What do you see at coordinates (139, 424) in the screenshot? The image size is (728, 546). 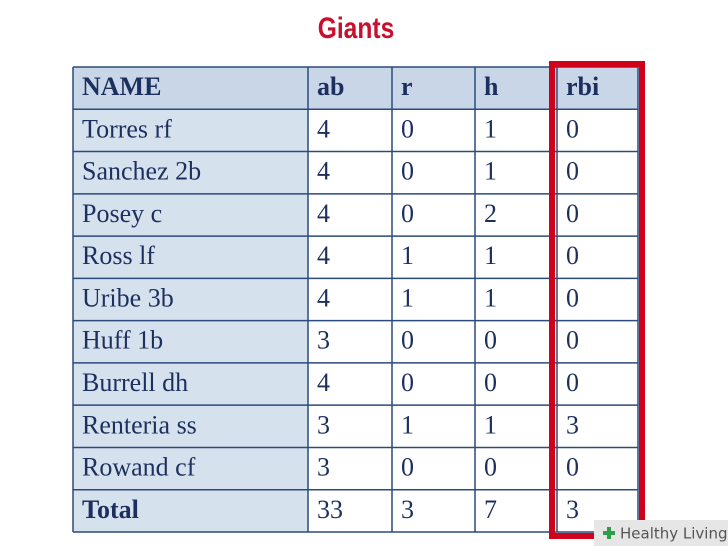 I see `player-name: Renteria ss` at bounding box center [139, 424].